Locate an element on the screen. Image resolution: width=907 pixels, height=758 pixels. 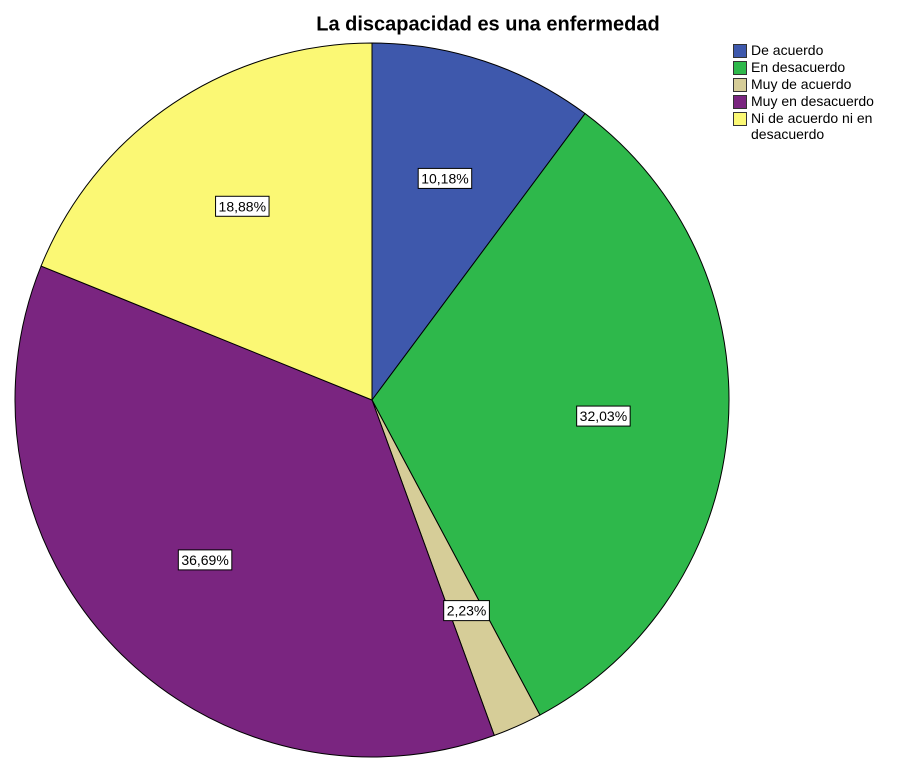
legend-item: En desacuerdo is located at coordinates (819, 67).